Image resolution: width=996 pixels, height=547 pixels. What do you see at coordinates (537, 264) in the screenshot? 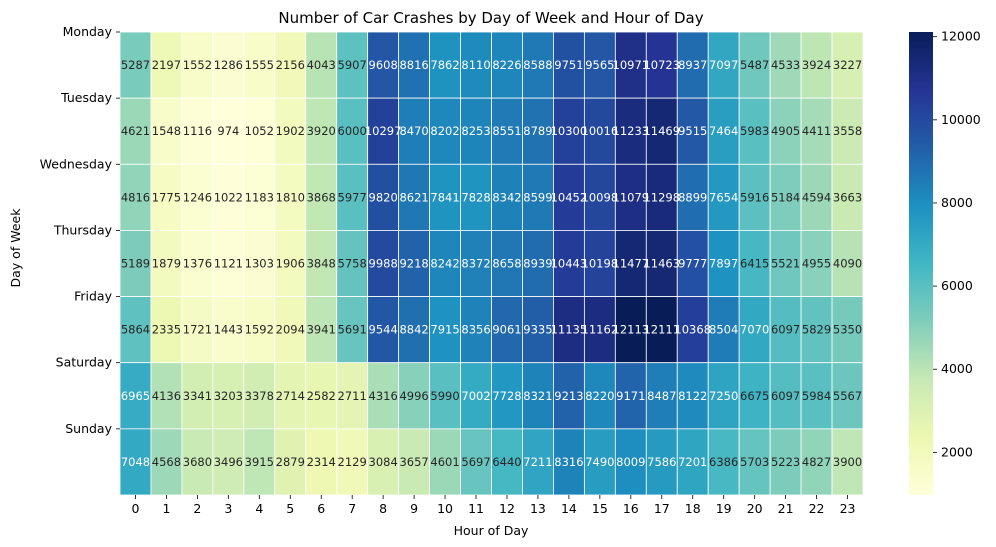
I see `cell-value-label: 8939` at bounding box center [537, 264].